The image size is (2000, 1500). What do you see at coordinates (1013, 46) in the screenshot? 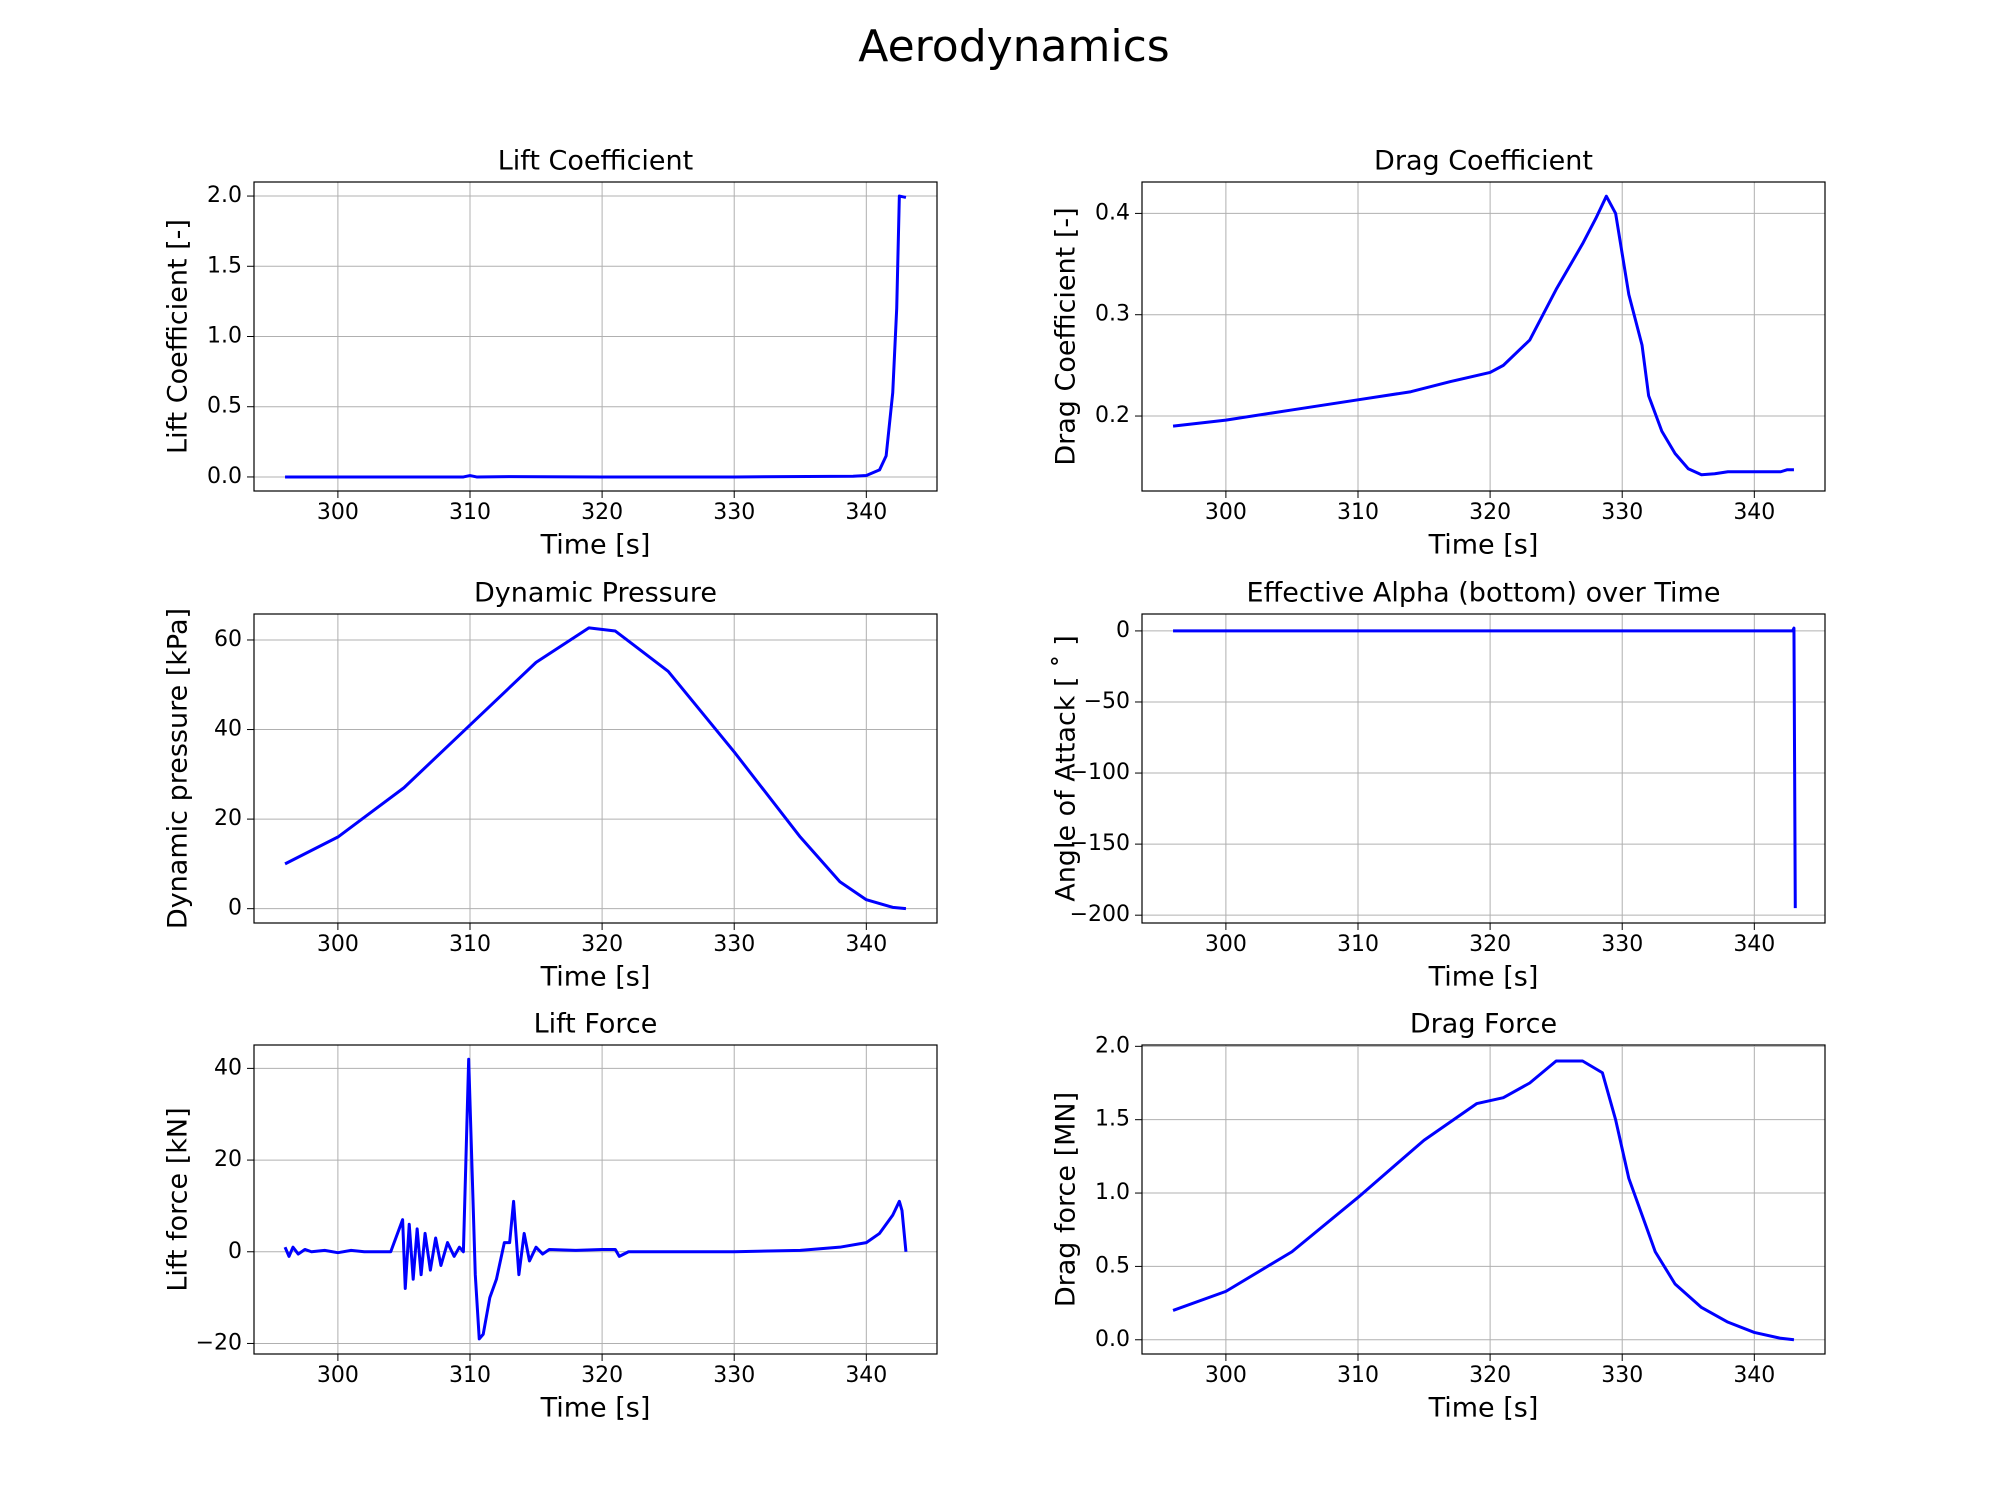
I see `figure-title: Aerodynamics` at bounding box center [1013, 46].